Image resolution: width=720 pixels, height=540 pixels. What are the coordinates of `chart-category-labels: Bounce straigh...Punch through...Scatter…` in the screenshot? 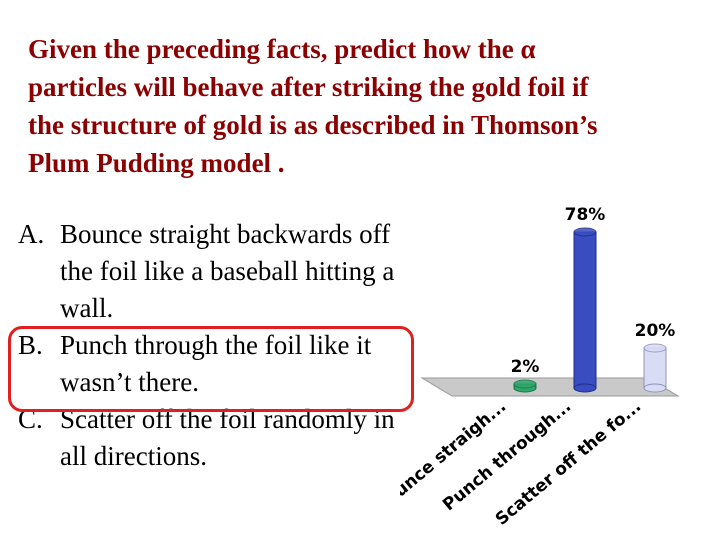 It's located at (522, 463).